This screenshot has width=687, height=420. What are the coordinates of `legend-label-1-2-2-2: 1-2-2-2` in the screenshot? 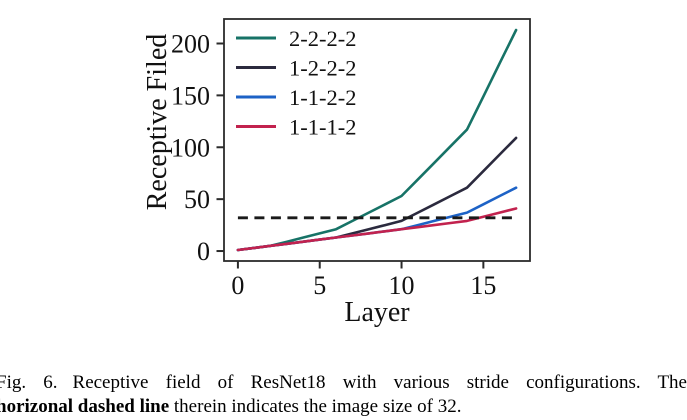 It's located at (322, 68).